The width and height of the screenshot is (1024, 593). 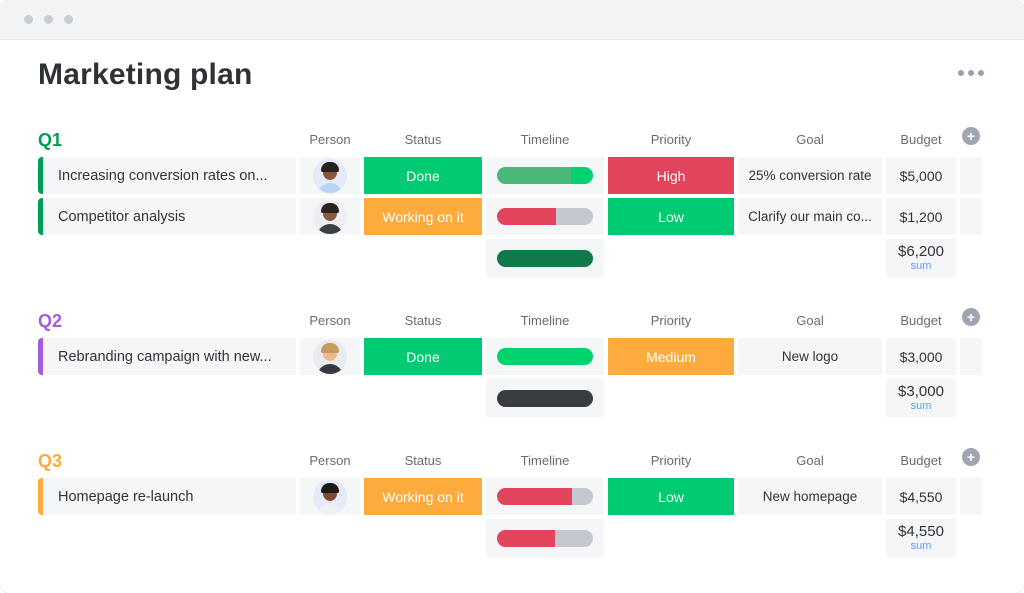 I want to click on group-title: Q3, so click(x=50, y=461).